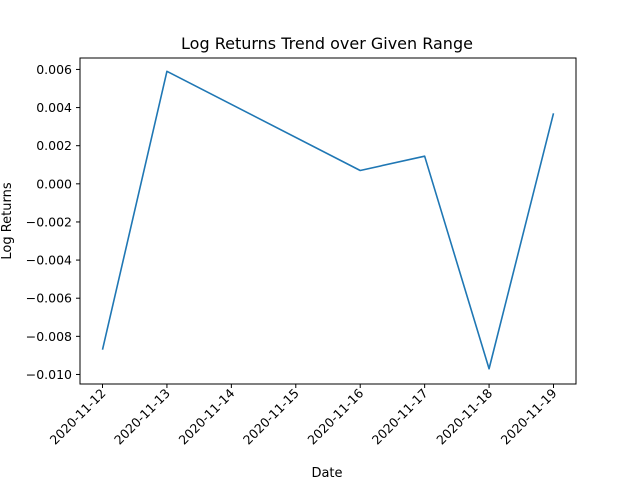 The image size is (640, 480). Describe the element at coordinates (49, 336) in the screenshot. I see `y-tick-label: −0.008` at that location.